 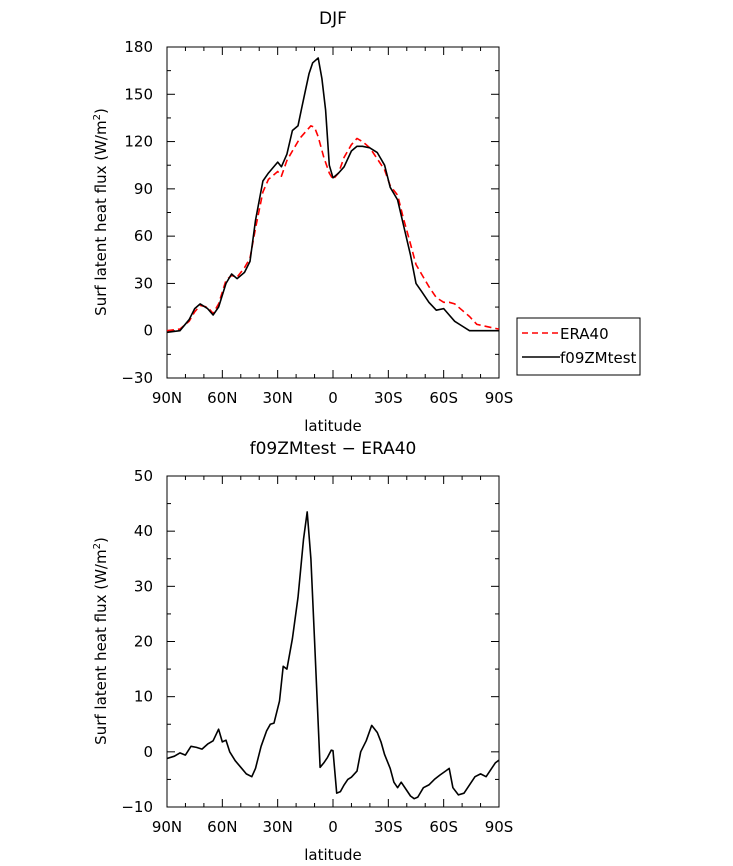 I want to click on bottom-y-axis-label: Surf latent heat flux (W/m2), so click(x=101, y=641).